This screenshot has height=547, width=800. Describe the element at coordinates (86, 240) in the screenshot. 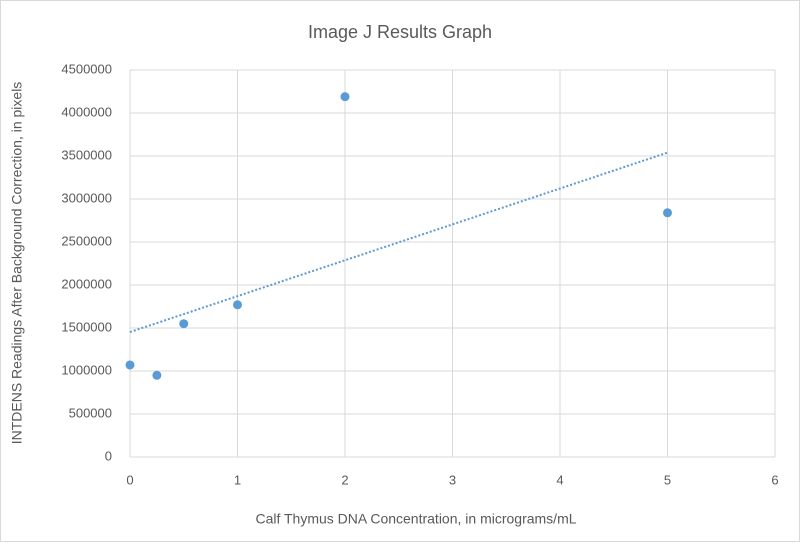

I see `y-tick-label: 2500000` at that location.